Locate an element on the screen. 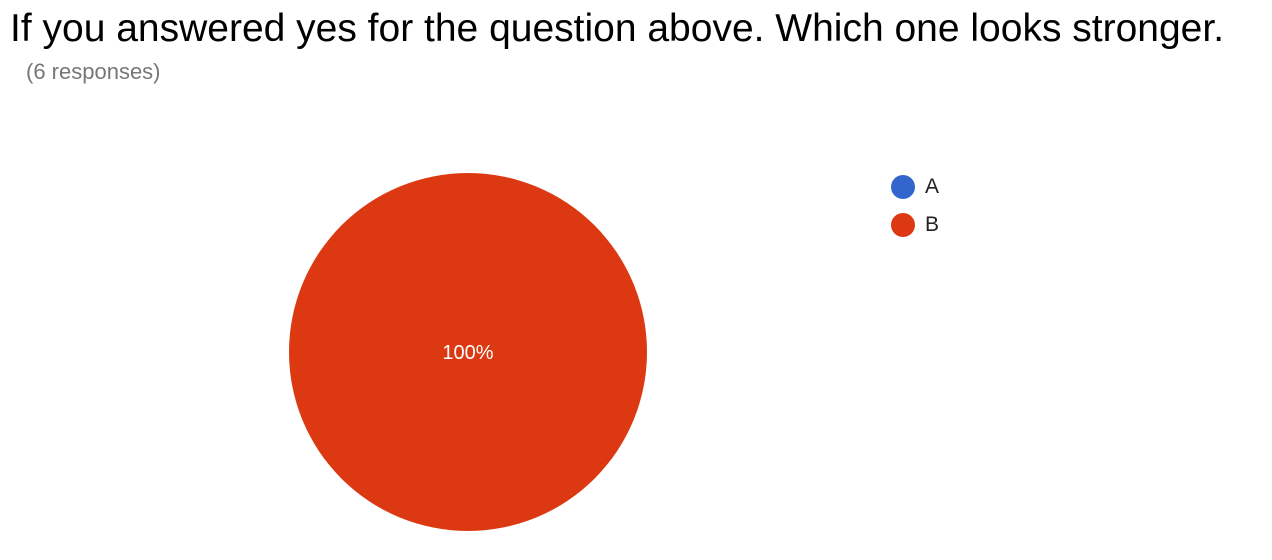  legend-item-a: A is located at coordinates (915, 187).